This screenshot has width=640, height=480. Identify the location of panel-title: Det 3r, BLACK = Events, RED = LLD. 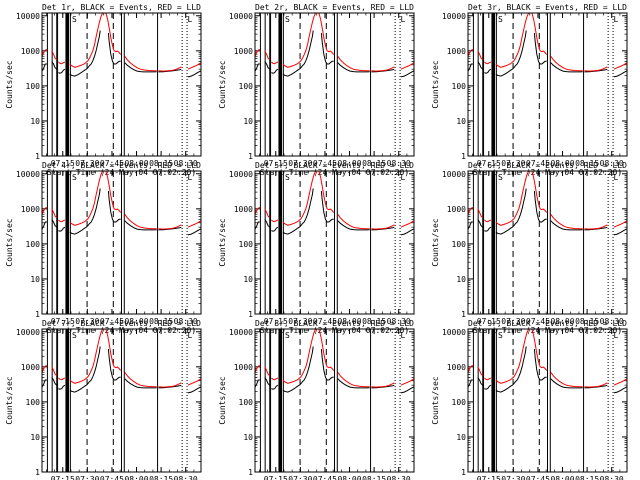
(547, 7).